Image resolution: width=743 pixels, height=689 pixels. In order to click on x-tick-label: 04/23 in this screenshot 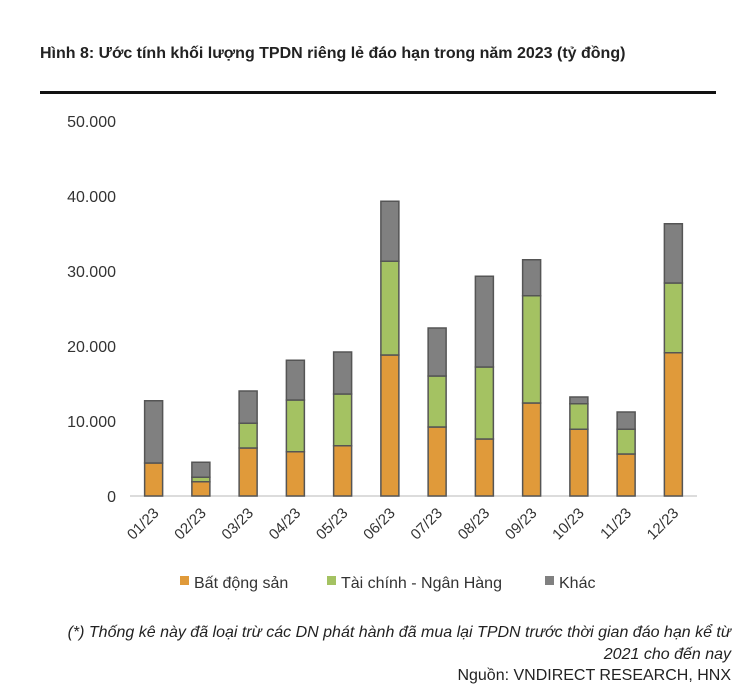, I will do `click(285, 524)`.